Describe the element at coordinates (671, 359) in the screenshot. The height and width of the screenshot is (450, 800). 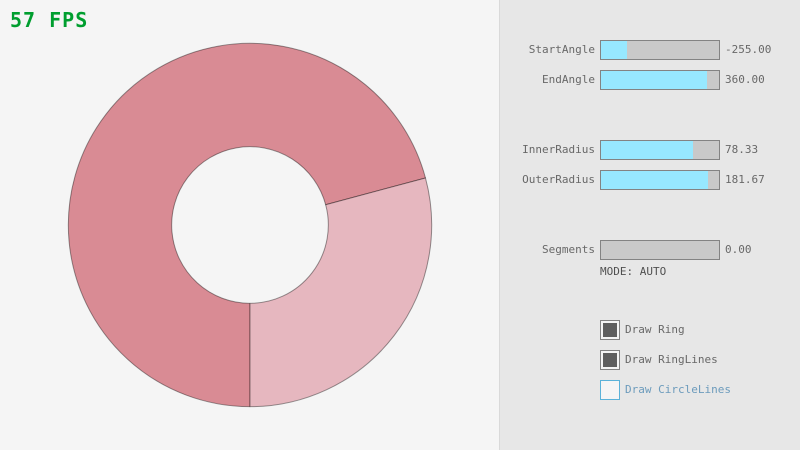
I see `checkbox-label: Draw RingLines` at that location.